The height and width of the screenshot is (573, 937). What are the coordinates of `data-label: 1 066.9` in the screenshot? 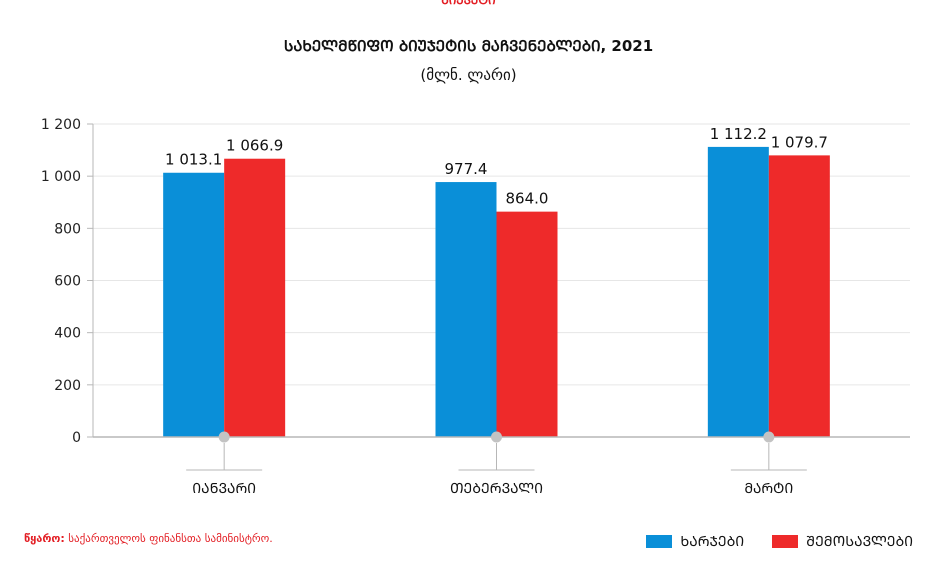 It's located at (254, 146).